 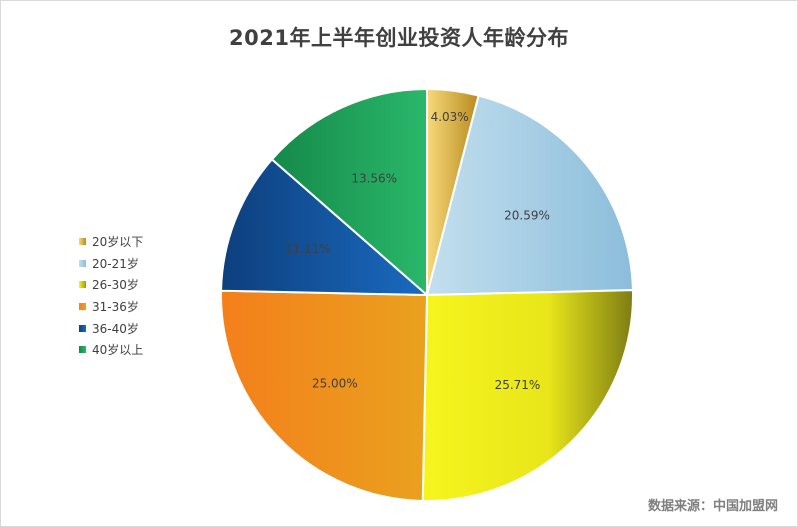 What do you see at coordinates (308, 249) in the screenshot?
I see `slice-label-4: 11.11%` at bounding box center [308, 249].